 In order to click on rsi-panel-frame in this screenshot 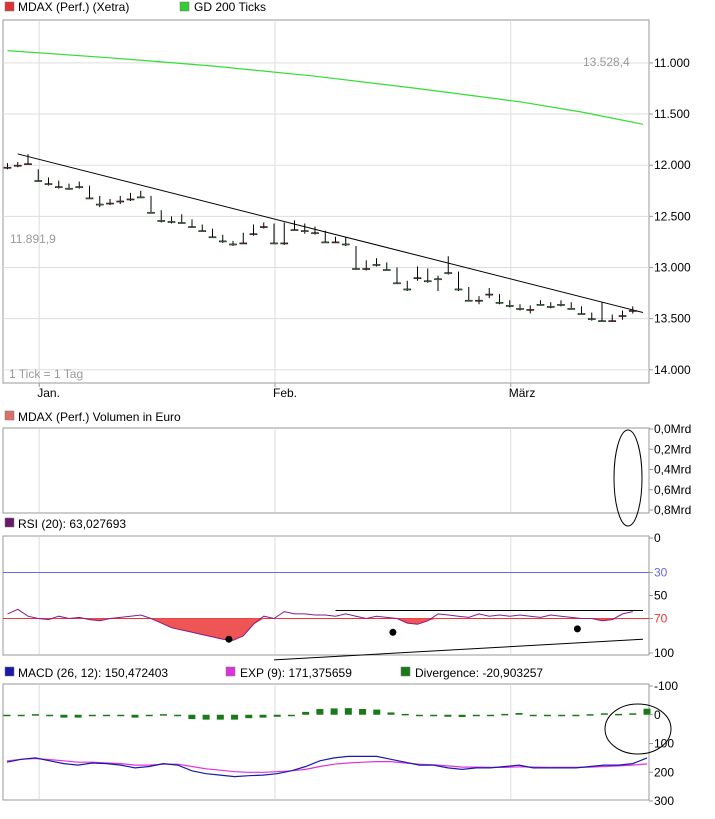, I will do `click(326, 595)`.